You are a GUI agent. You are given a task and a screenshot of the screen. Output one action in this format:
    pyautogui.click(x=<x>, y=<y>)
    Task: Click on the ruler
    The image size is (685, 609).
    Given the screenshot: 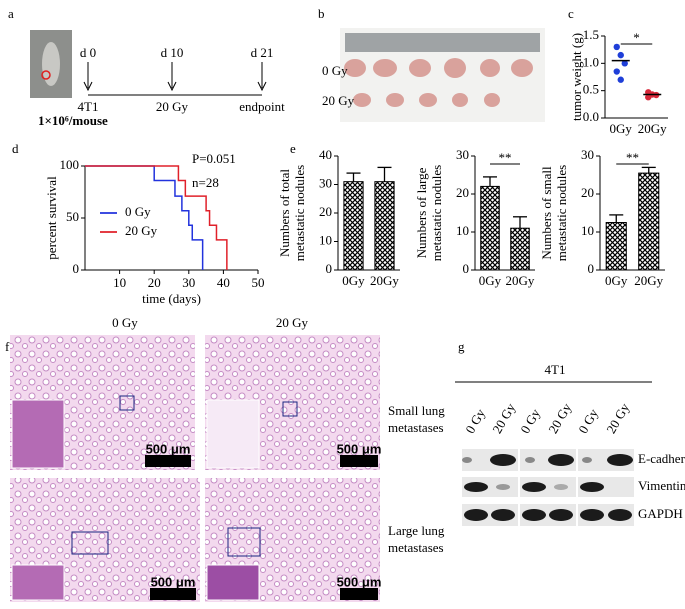 What is the action you would take?
    pyautogui.click(x=442, y=42)
    